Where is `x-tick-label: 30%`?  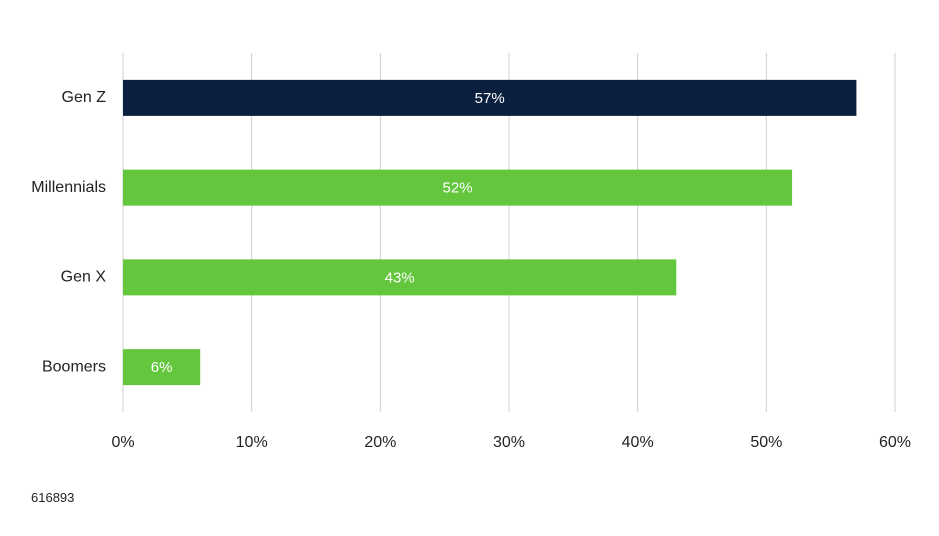
x-tick-label: 30% is located at coordinates (509, 442).